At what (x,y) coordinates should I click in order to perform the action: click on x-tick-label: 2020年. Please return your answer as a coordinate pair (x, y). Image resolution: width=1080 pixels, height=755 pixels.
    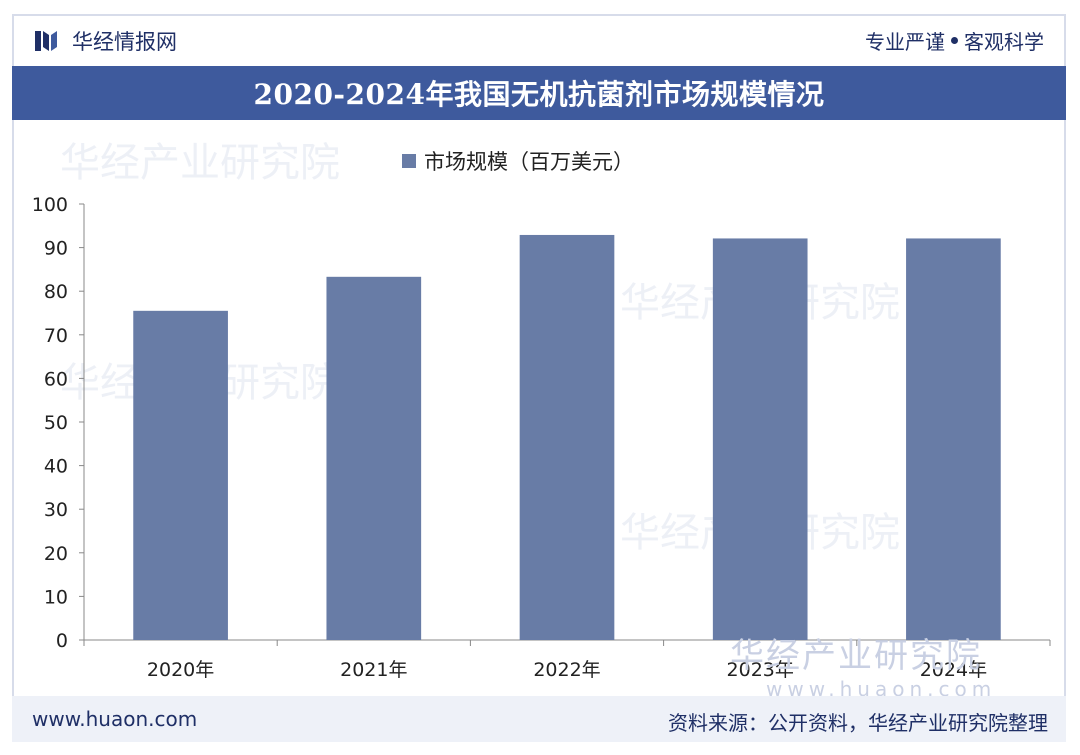
    Looking at the image, I should click on (180, 670).